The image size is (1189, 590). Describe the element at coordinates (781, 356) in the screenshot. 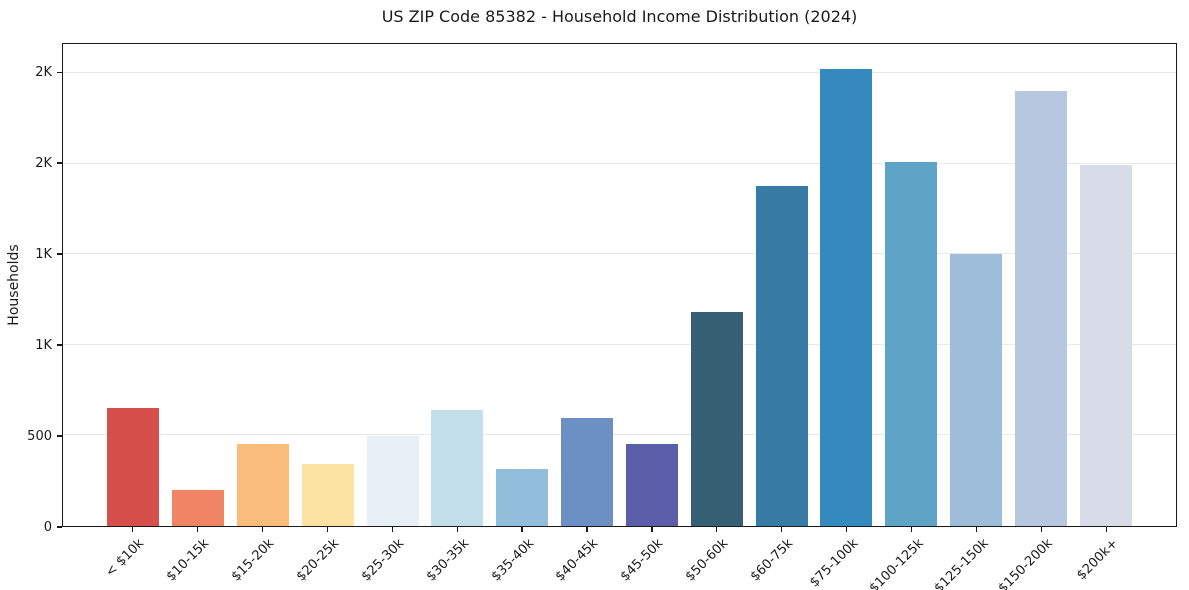

I see `bar-$60-75k` at that location.